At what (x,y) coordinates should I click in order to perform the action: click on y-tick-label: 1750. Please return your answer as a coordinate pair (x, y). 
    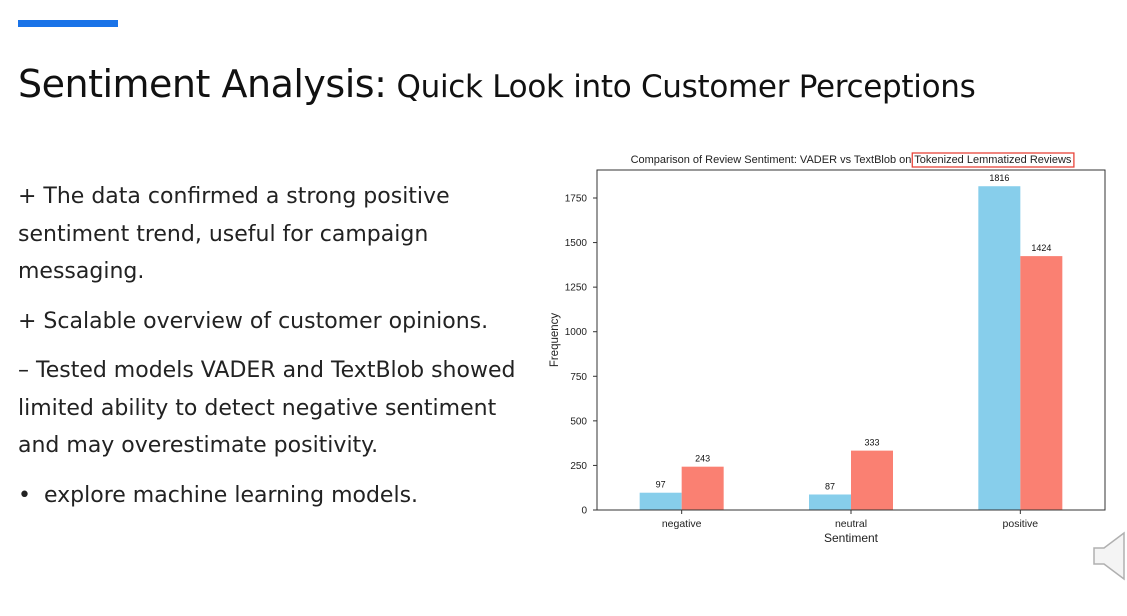
    Looking at the image, I should click on (576, 198).